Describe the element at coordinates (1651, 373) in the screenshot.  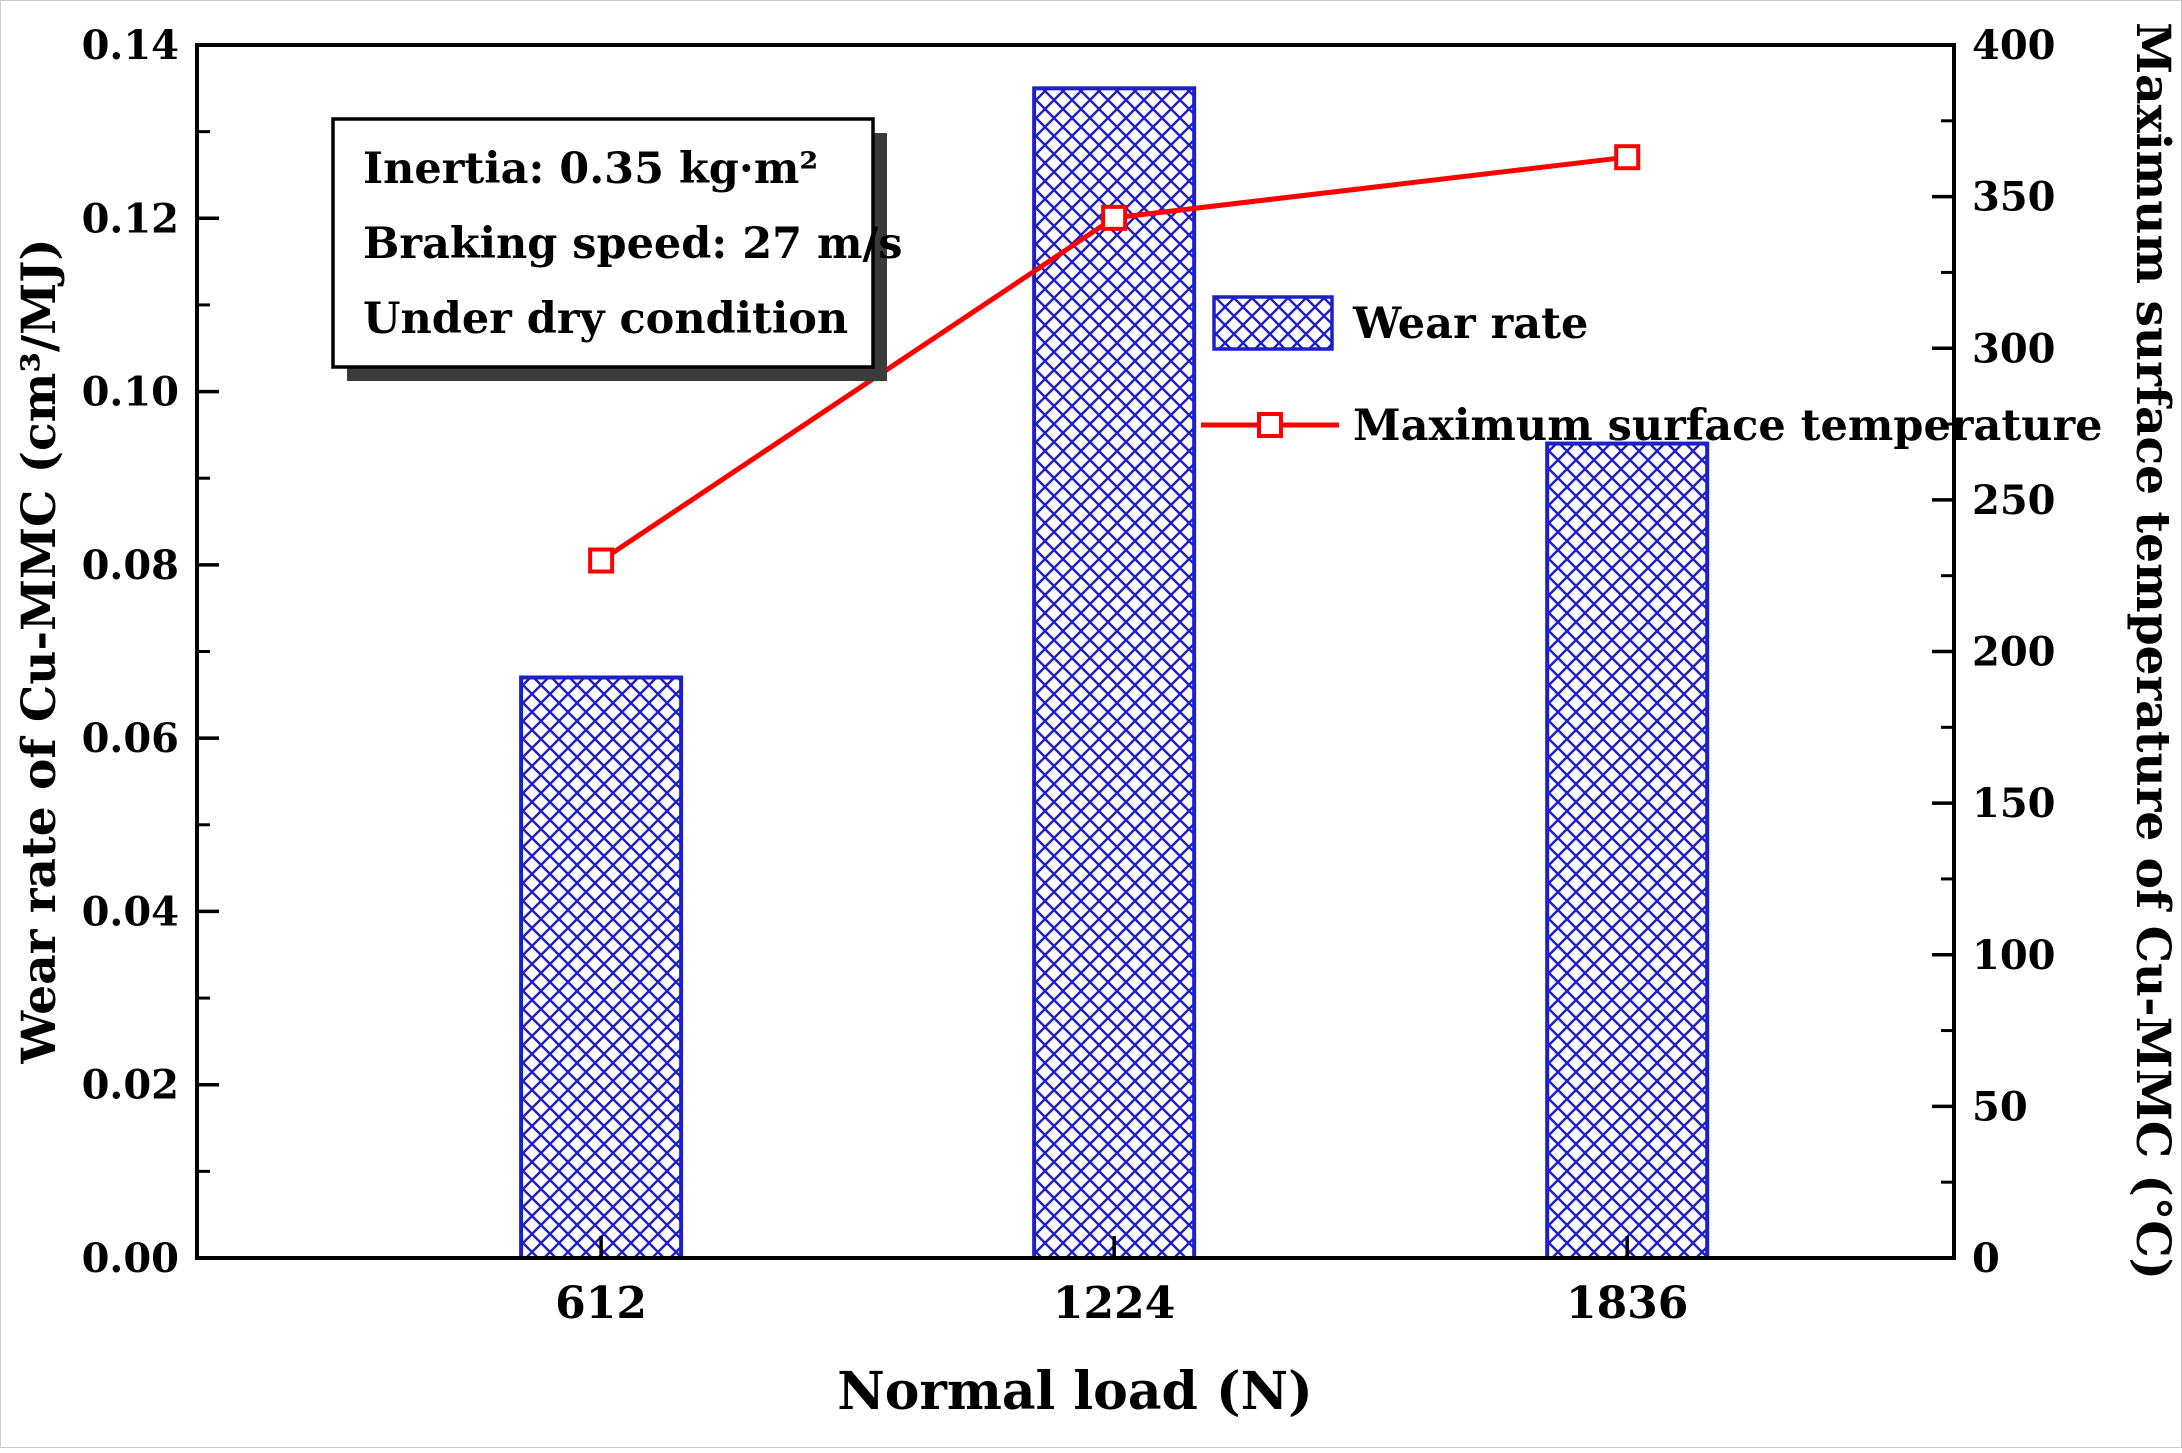
I see `legend: Wear rate Maximum surface temperature` at that location.